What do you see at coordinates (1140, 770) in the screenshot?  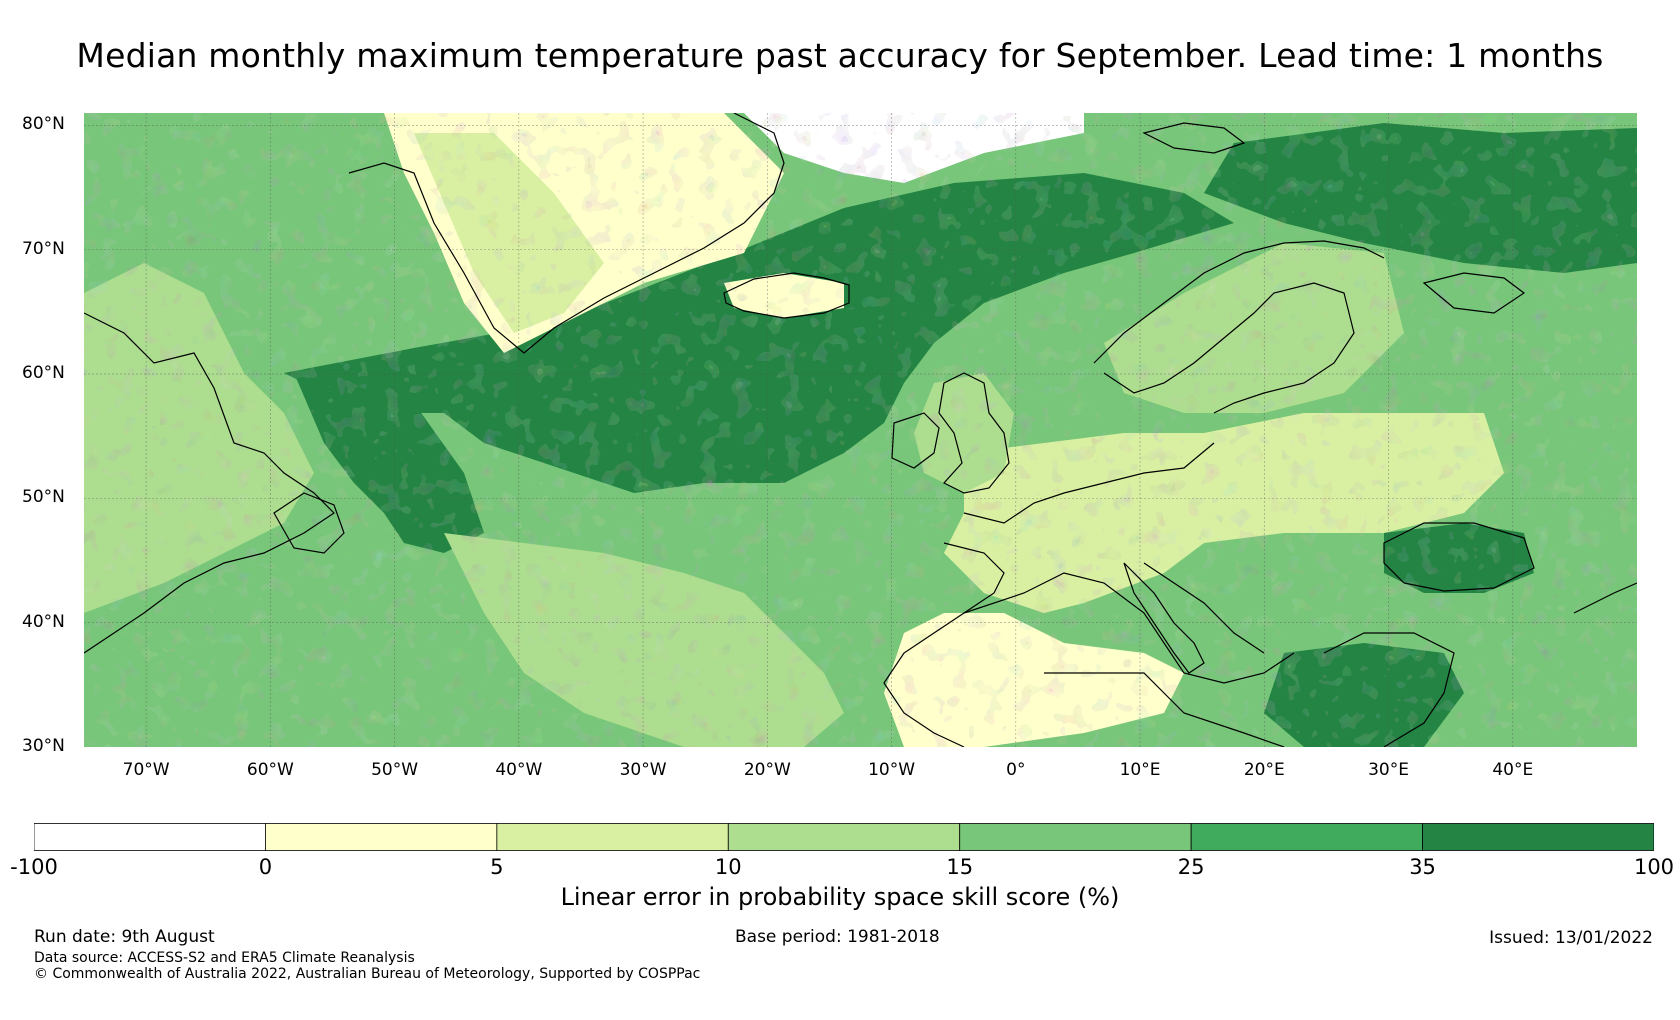 I see `lon-label: 10°E` at bounding box center [1140, 770].